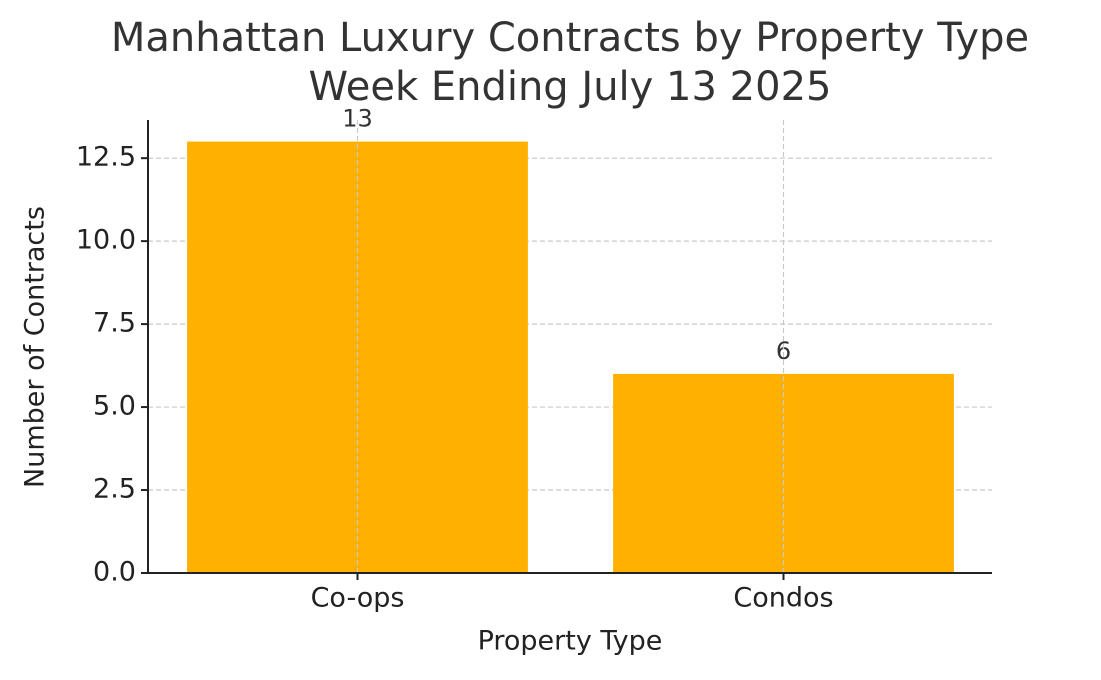 The width and height of the screenshot is (1101, 680). What do you see at coordinates (570, 641) in the screenshot?
I see `x-axis-label: Property Type` at bounding box center [570, 641].